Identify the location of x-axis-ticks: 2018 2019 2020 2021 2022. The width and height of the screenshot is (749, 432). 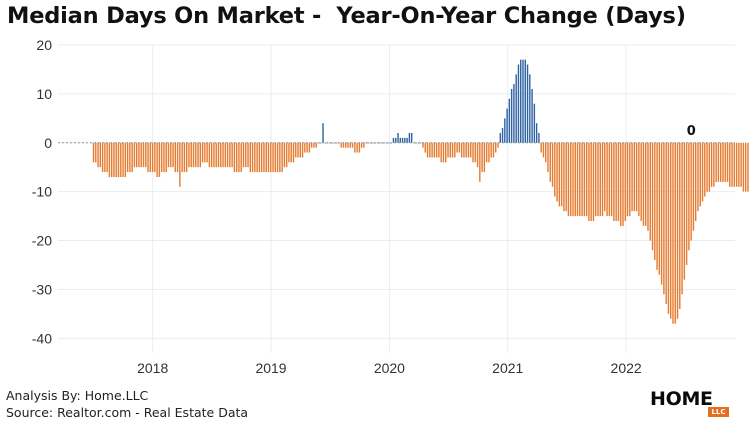
(389, 368).